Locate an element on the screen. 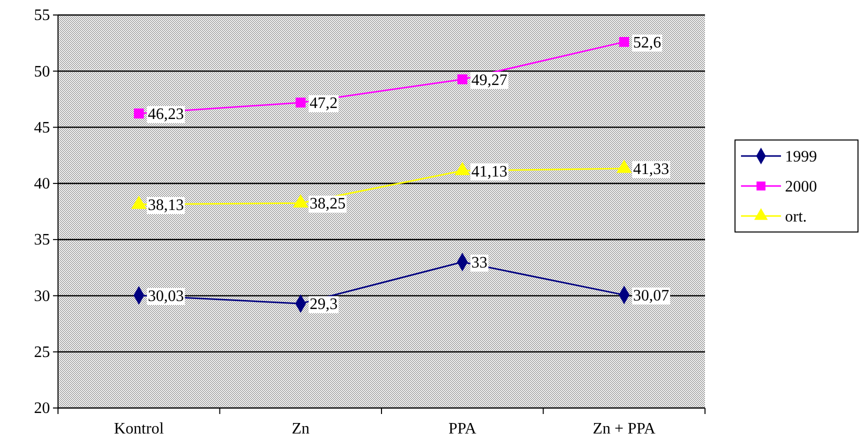 The image size is (863, 448). y-tick-label: 25 is located at coordinates (42, 352).